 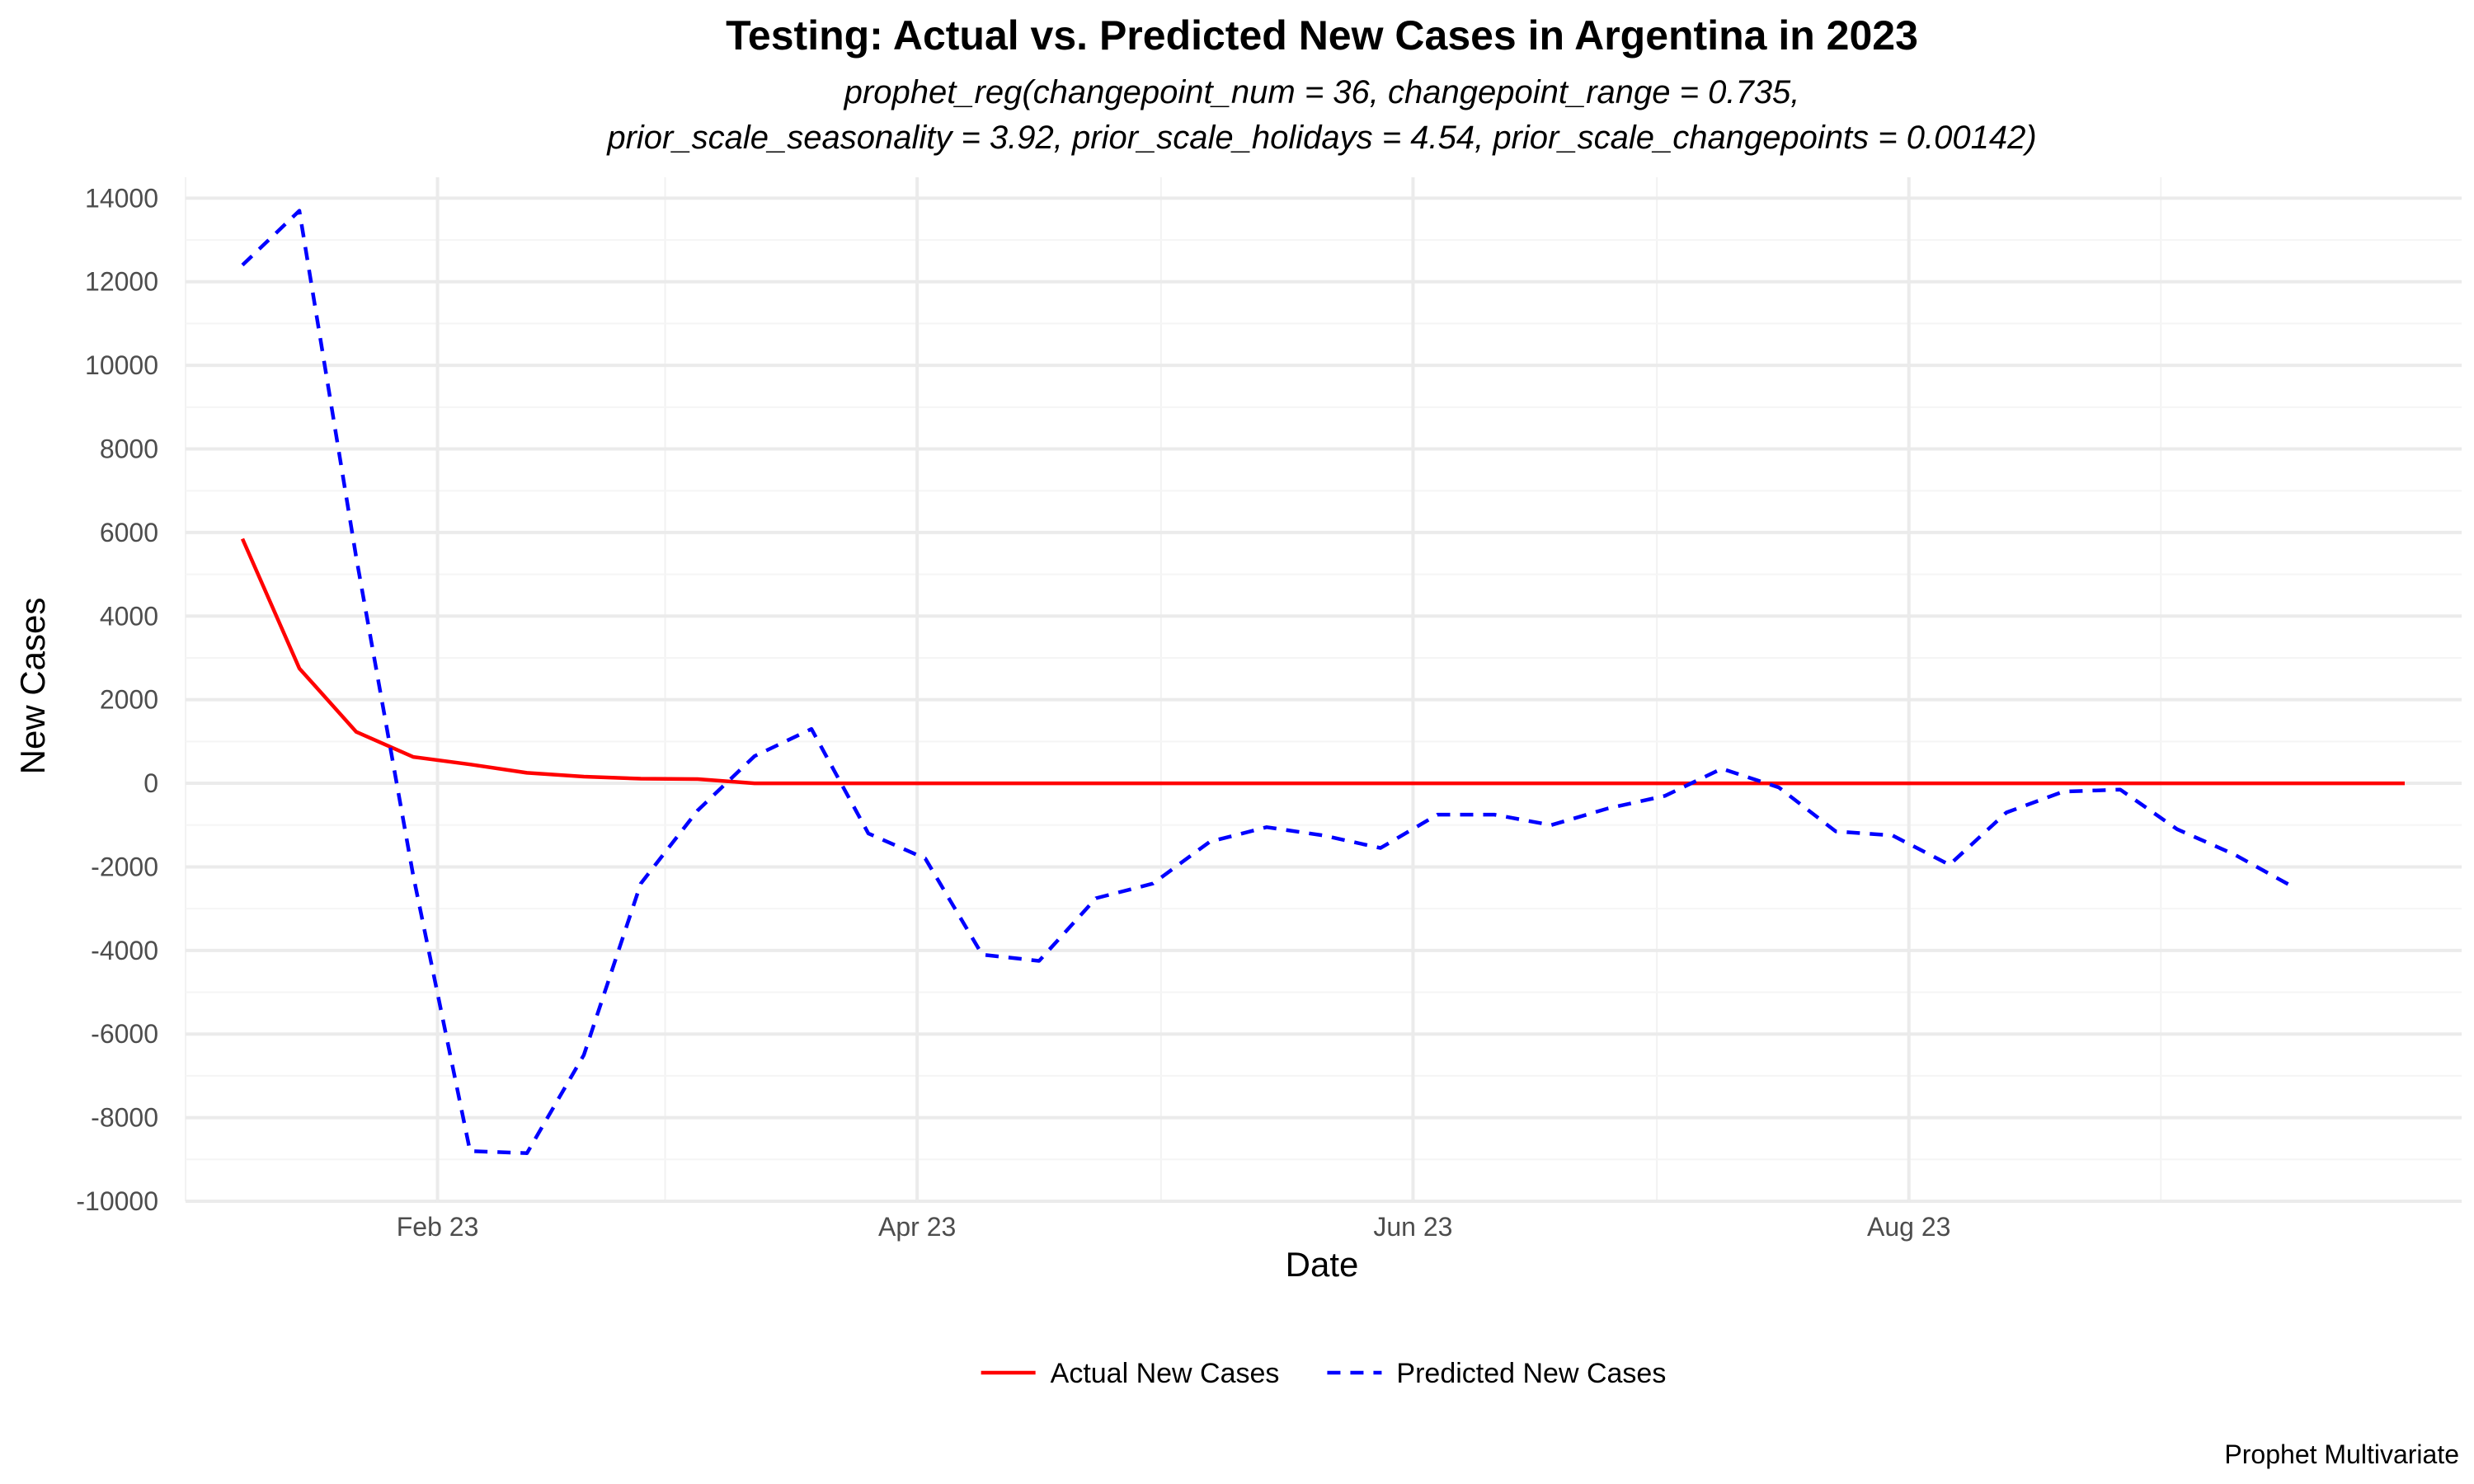 What do you see at coordinates (129, 700) in the screenshot?
I see `y-tick-label: 2000` at bounding box center [129, 700].